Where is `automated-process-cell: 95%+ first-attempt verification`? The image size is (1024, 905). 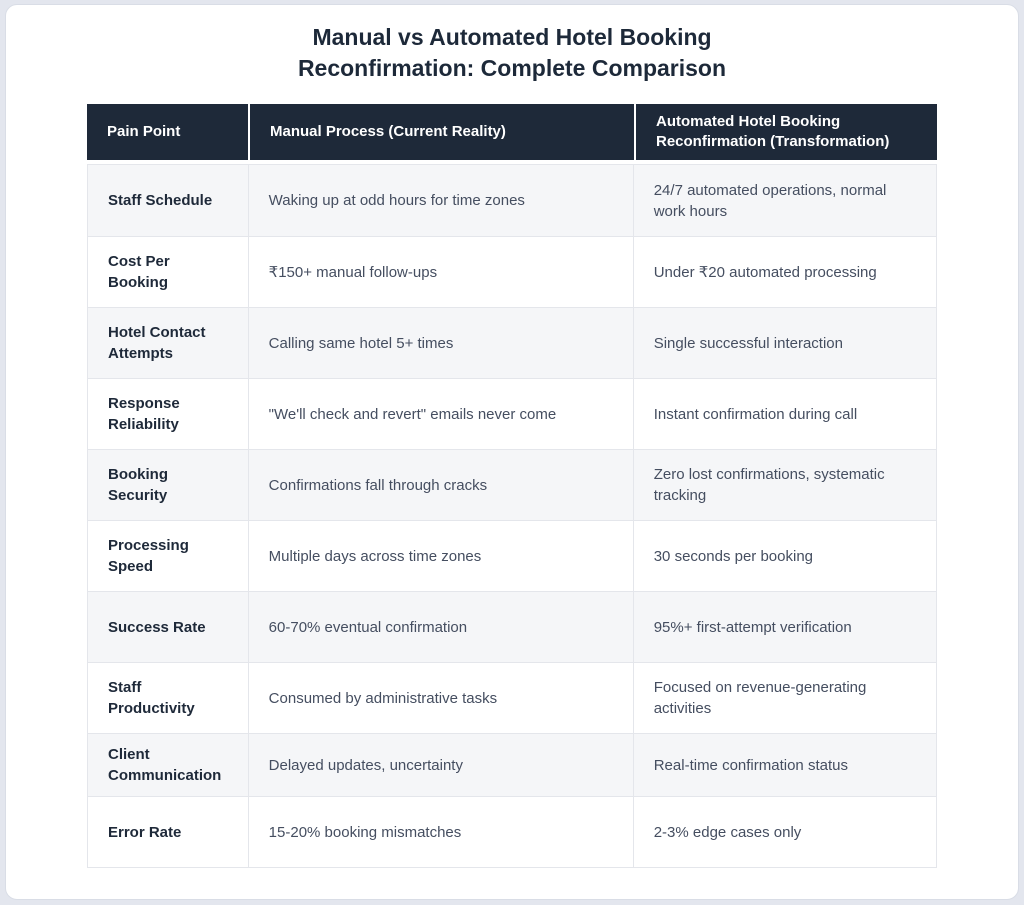 automated-process-cell: 95%+ first-attempt verification is located at coordinates (752, 627).